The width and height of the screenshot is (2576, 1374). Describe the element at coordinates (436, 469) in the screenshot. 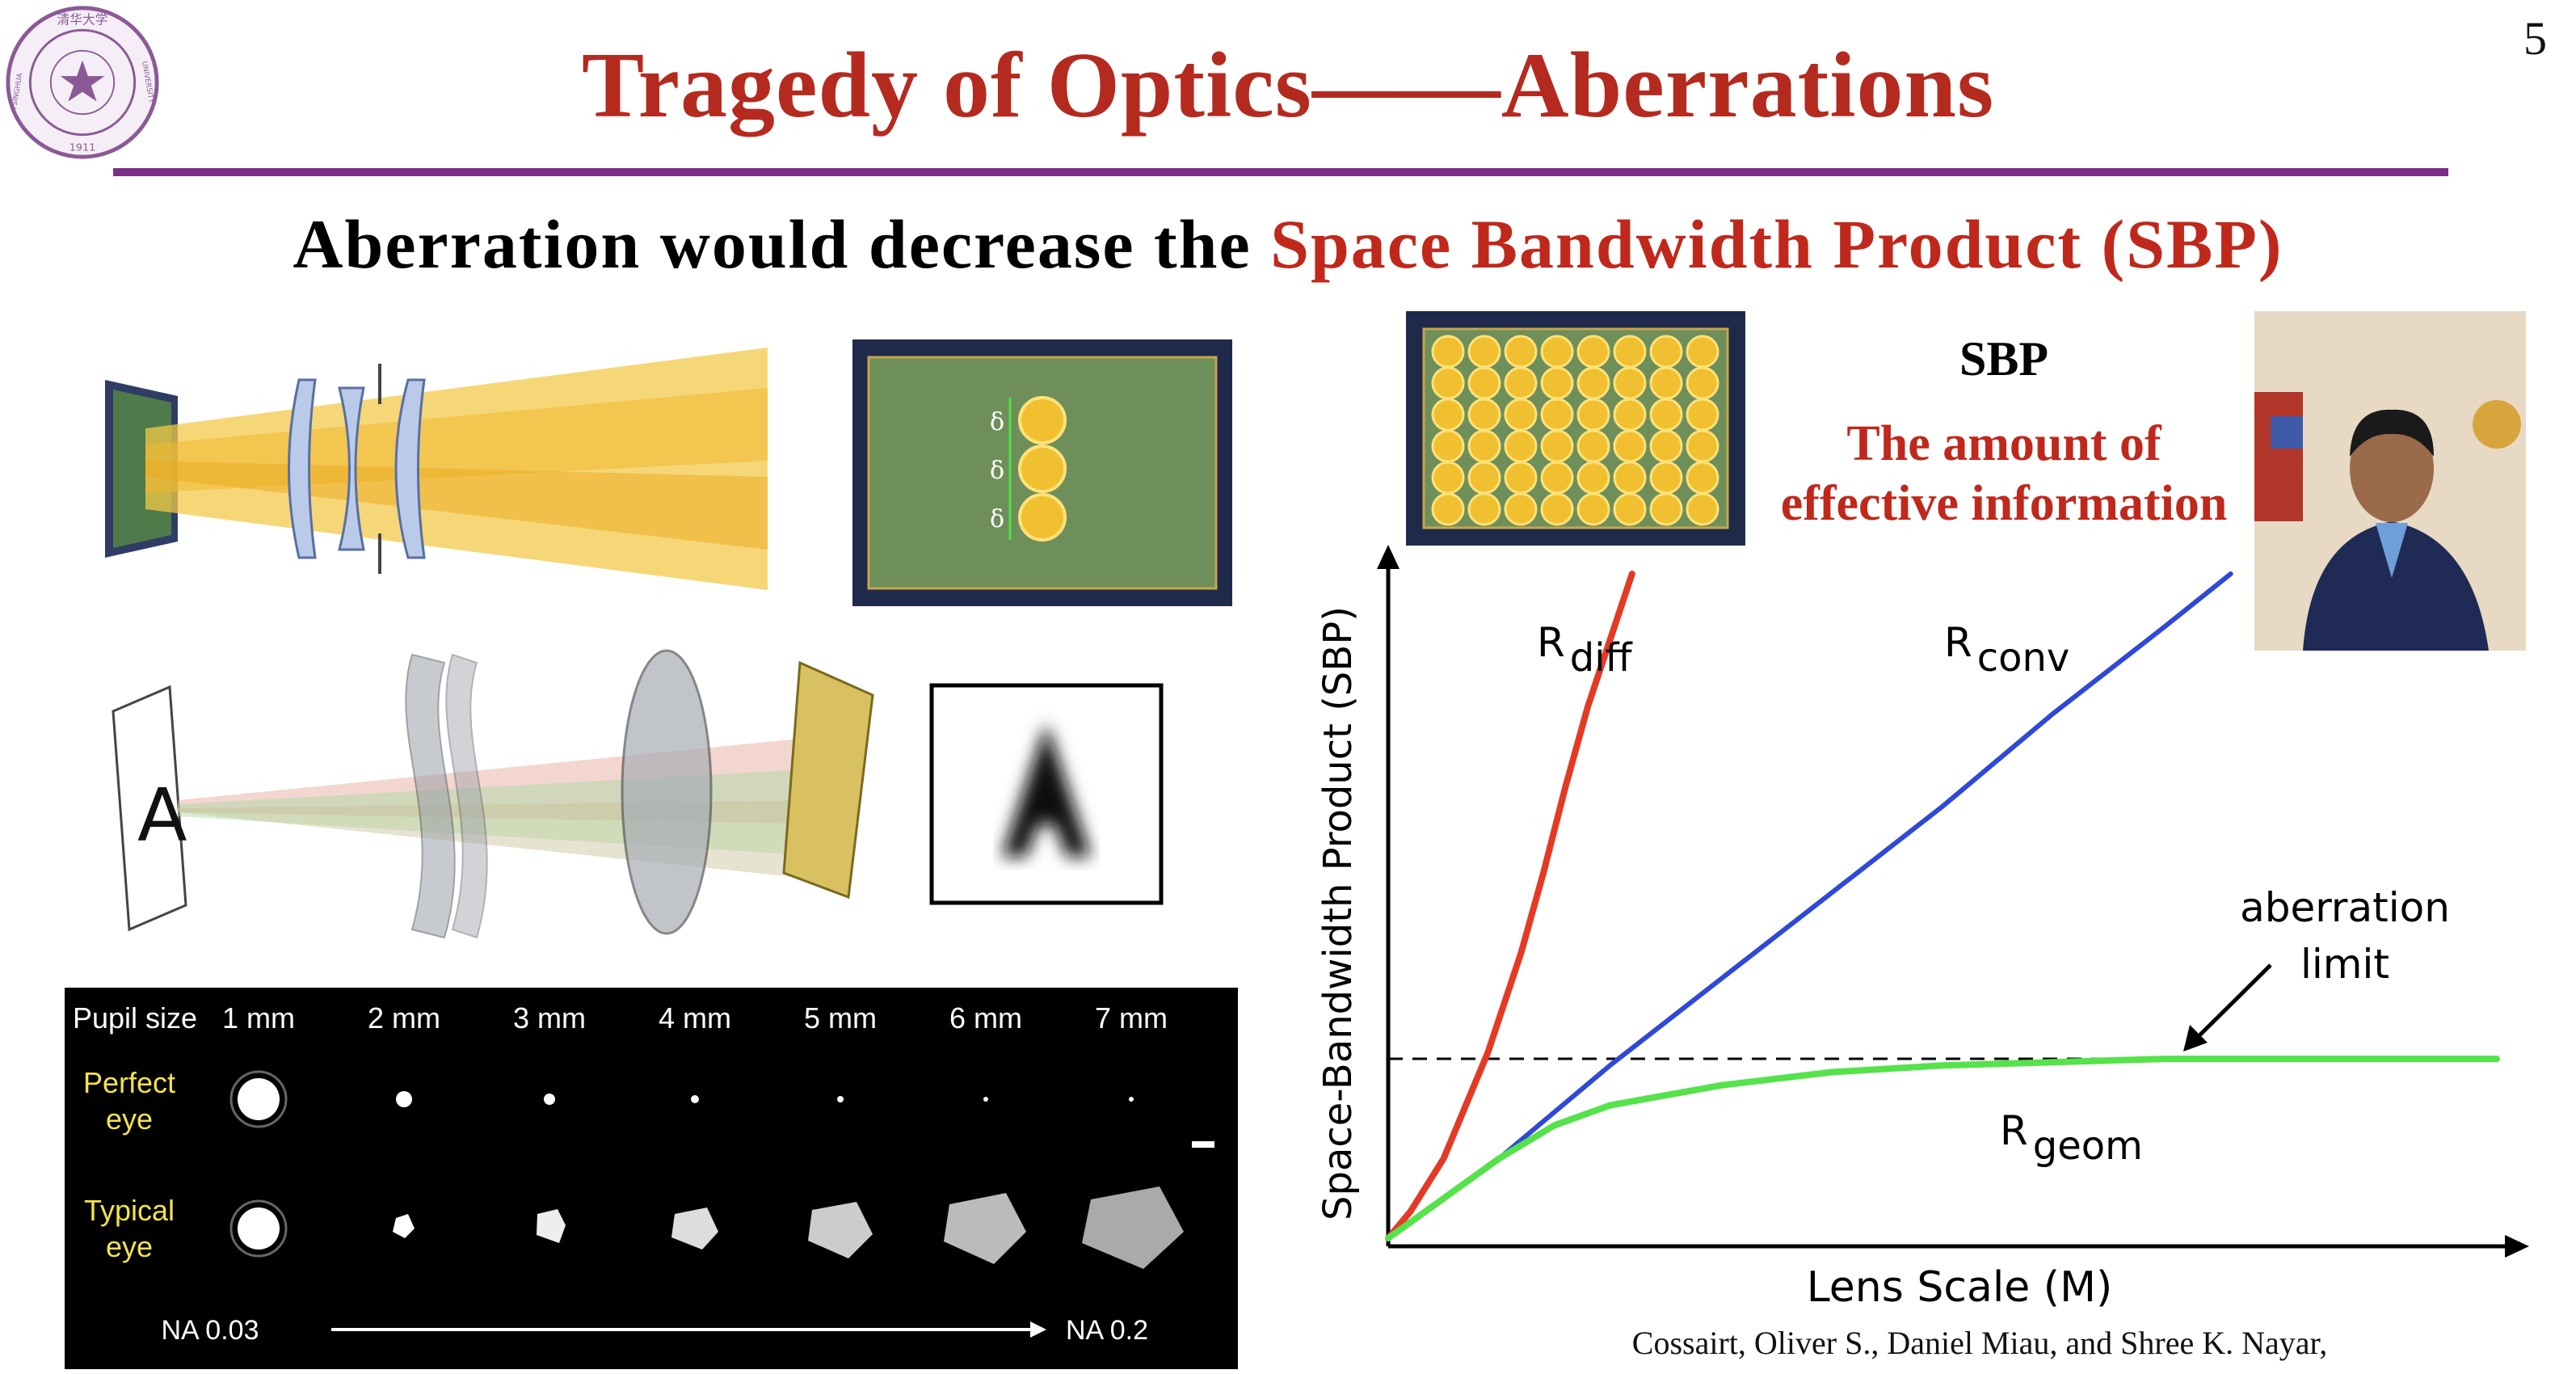

I see `lens-ray-diagram` at that location.